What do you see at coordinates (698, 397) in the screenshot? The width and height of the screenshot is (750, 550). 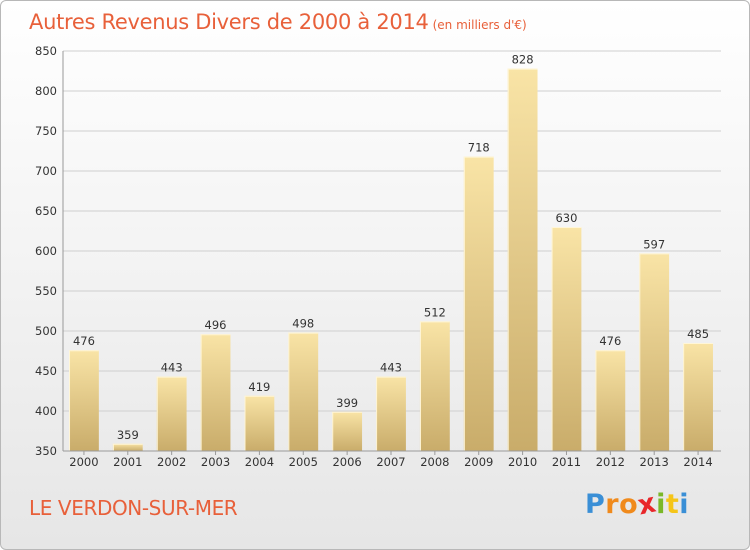 I see `bar-2014` at bounding box center [698, 397].